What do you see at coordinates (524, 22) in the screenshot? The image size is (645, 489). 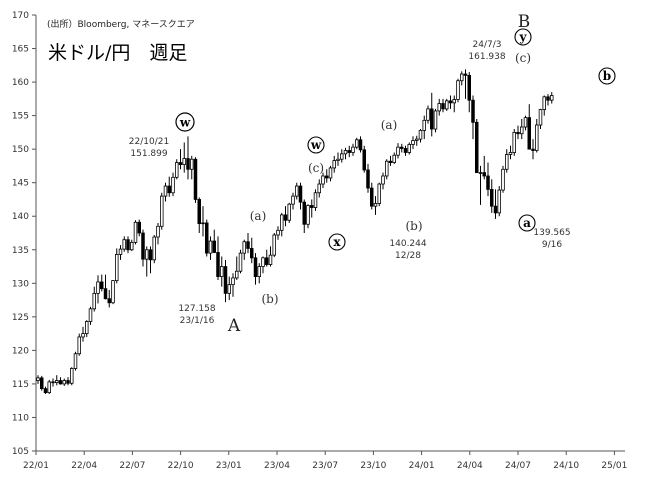 I see `wave-b-cap-label: B` at bounding box center [524, 22].